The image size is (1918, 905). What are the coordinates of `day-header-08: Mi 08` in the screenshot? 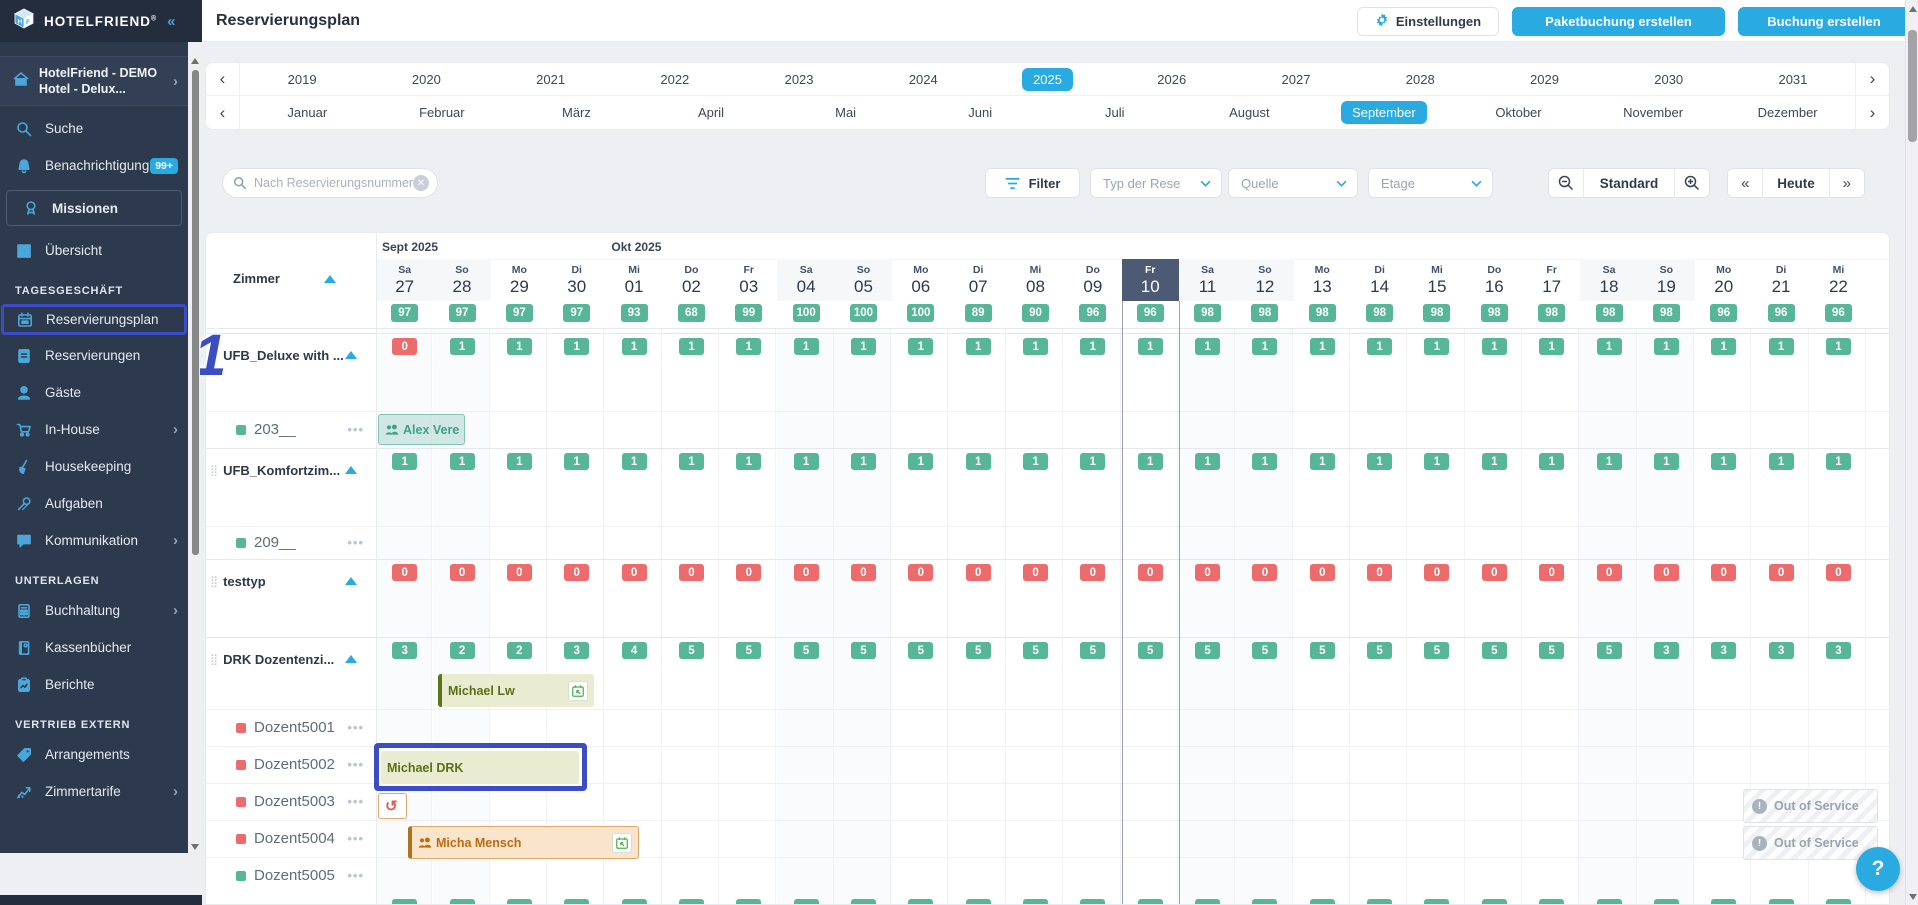 It's located at (1035, 280).